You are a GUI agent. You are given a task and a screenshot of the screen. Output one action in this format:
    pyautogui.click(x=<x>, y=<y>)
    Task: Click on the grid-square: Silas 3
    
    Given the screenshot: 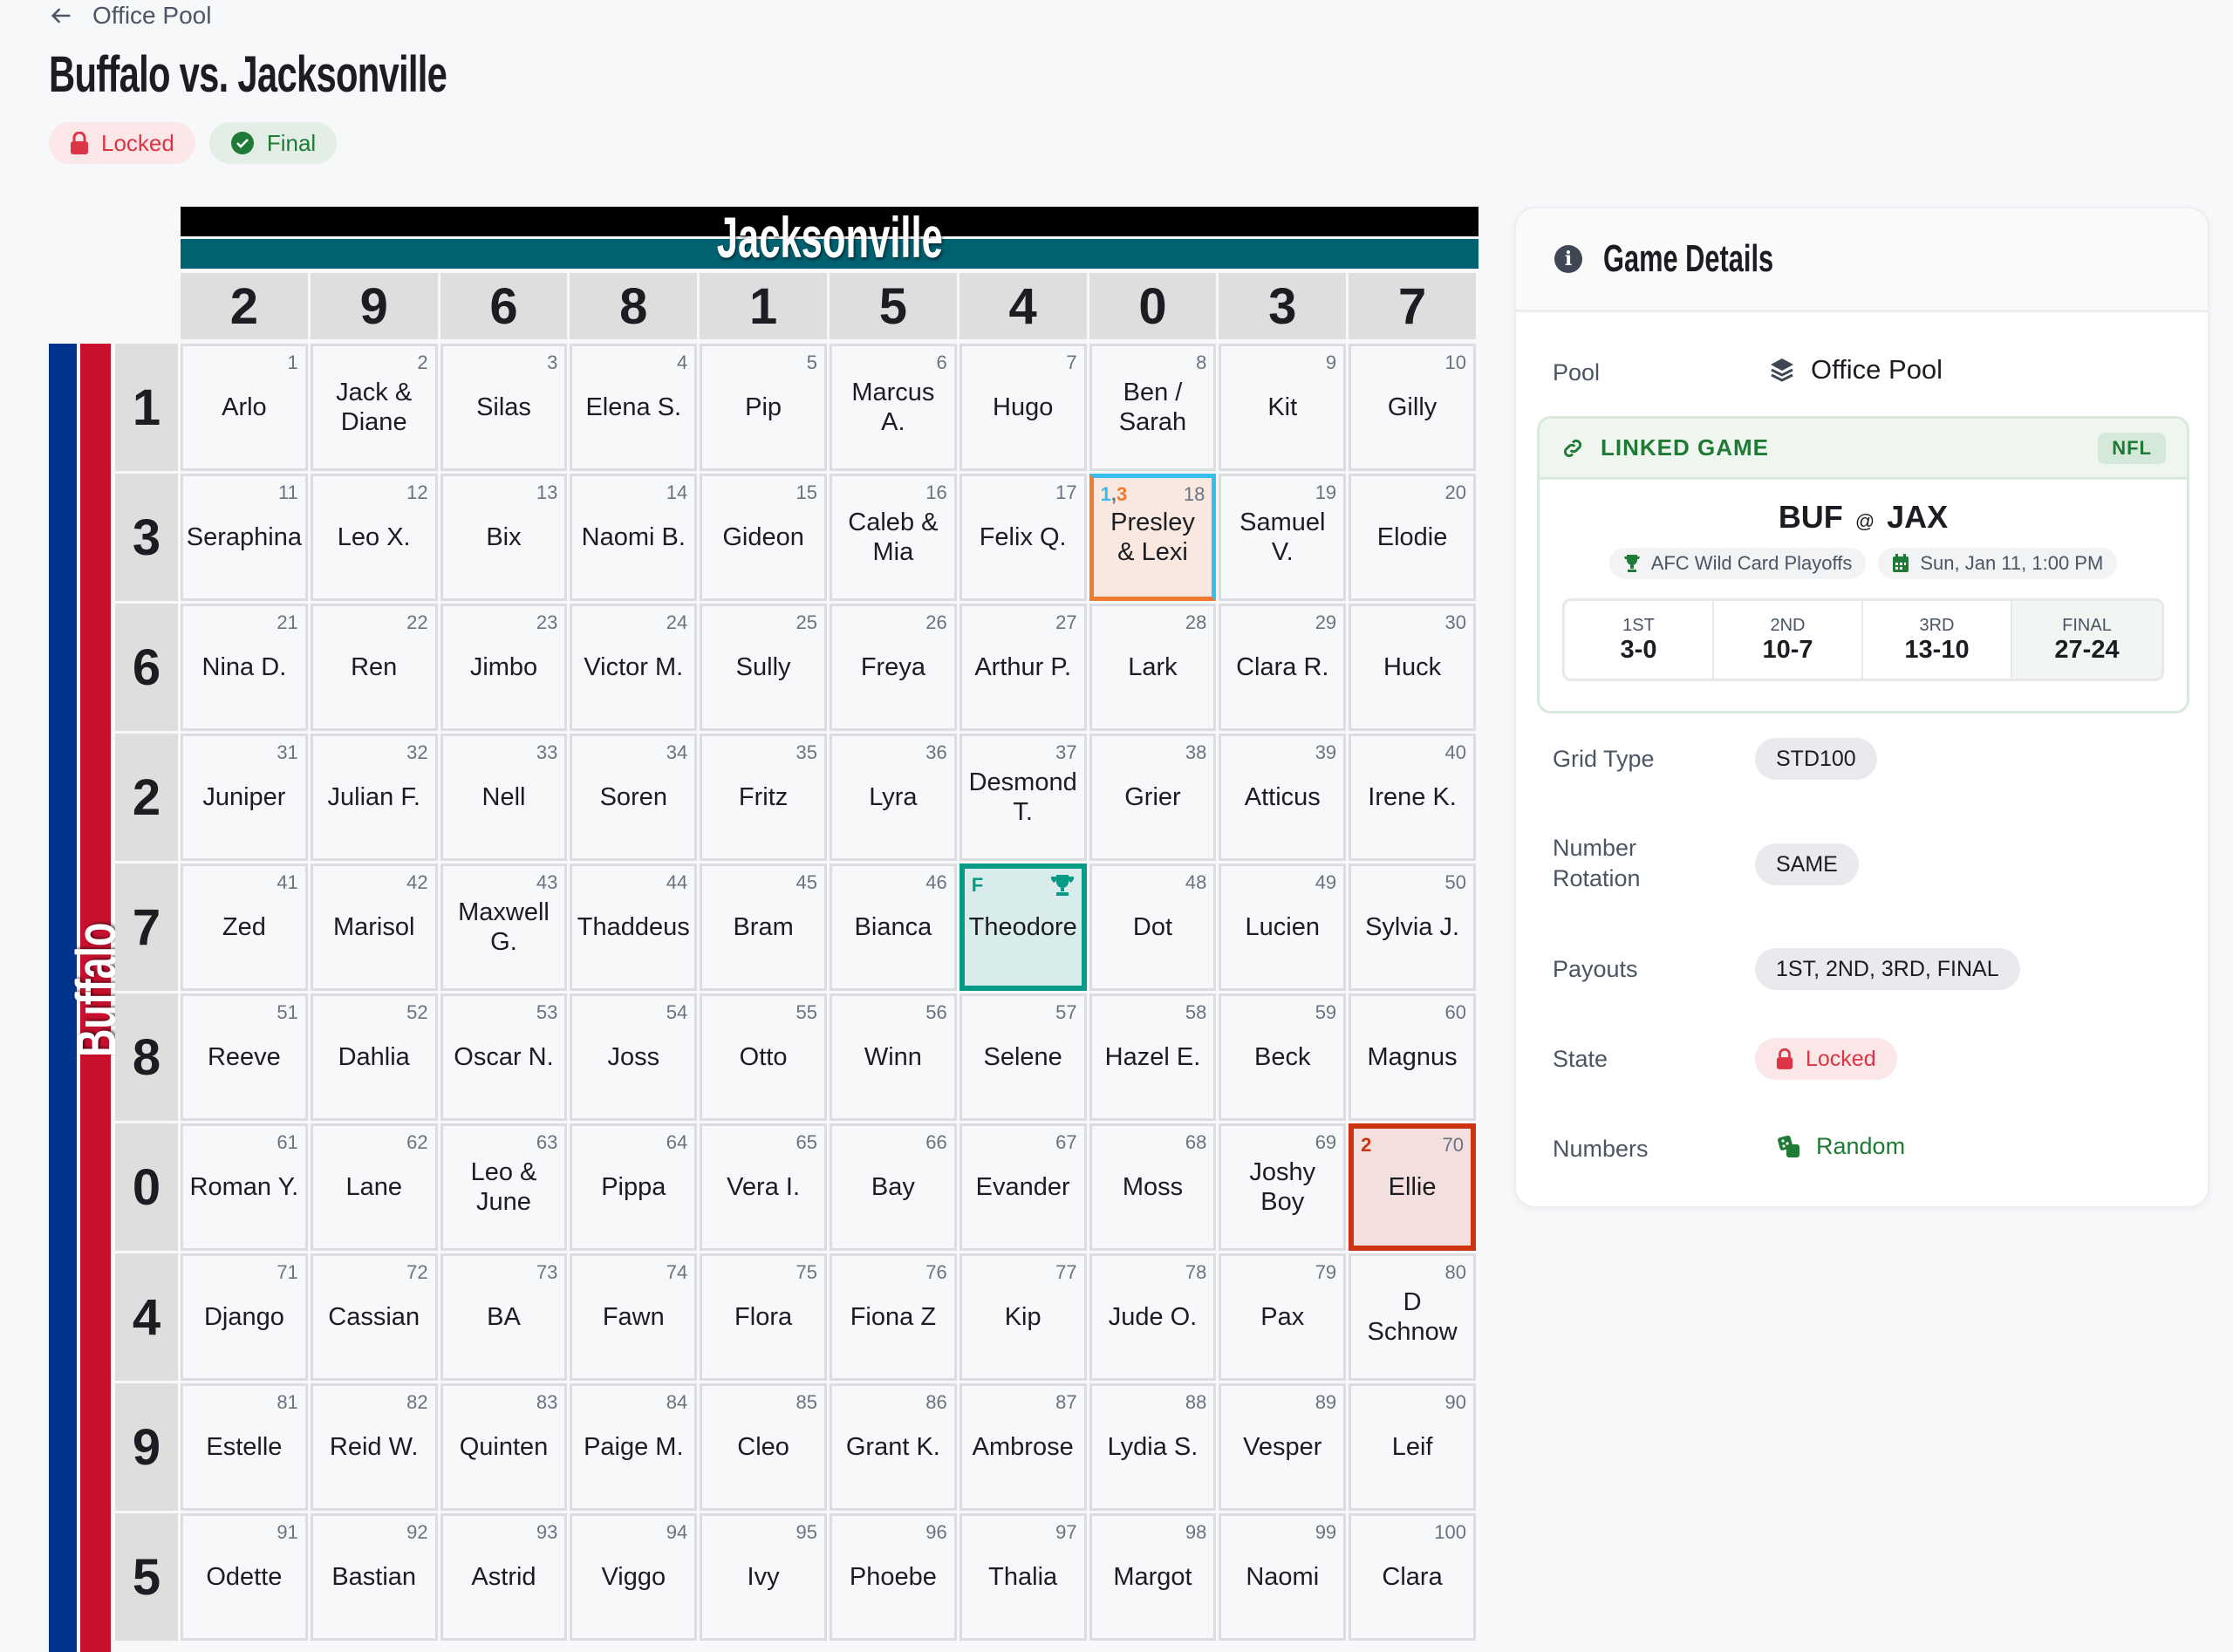 What is the action you would take?
    pyautogui.click(x=504, y=407)
    